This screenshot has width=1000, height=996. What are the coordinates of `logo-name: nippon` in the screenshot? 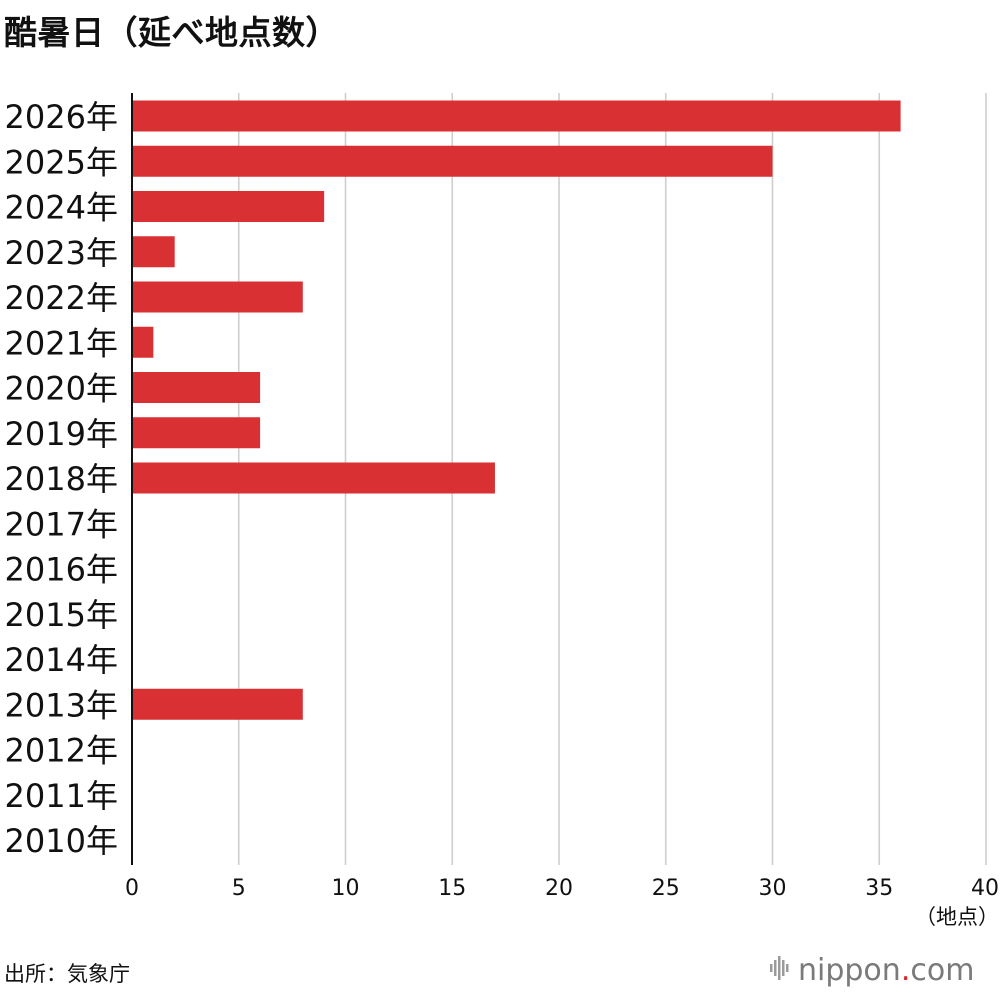 It's located at (849, 970).